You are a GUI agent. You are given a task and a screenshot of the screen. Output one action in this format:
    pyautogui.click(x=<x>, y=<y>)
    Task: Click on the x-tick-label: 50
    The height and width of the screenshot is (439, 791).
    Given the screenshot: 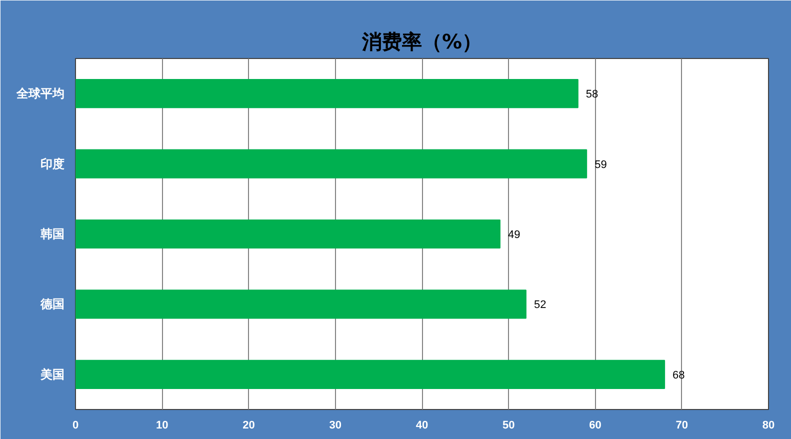 What is the action you would take?
    pyautogui.click(x=508, y=426)
    